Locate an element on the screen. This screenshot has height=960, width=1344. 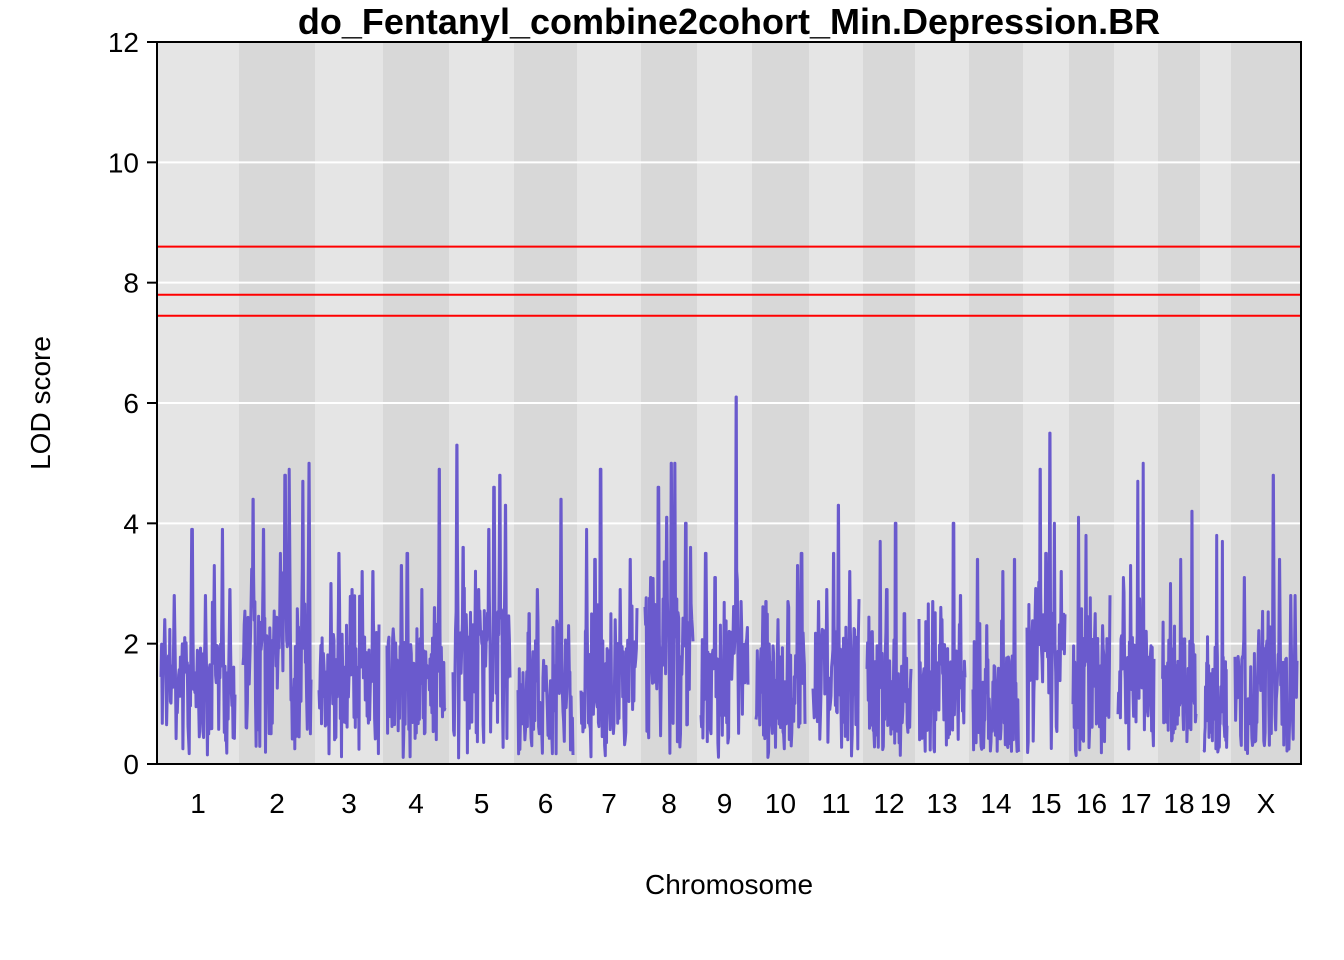
x-tick-label-chr-14: 14 is located at coordinates (995, 803).